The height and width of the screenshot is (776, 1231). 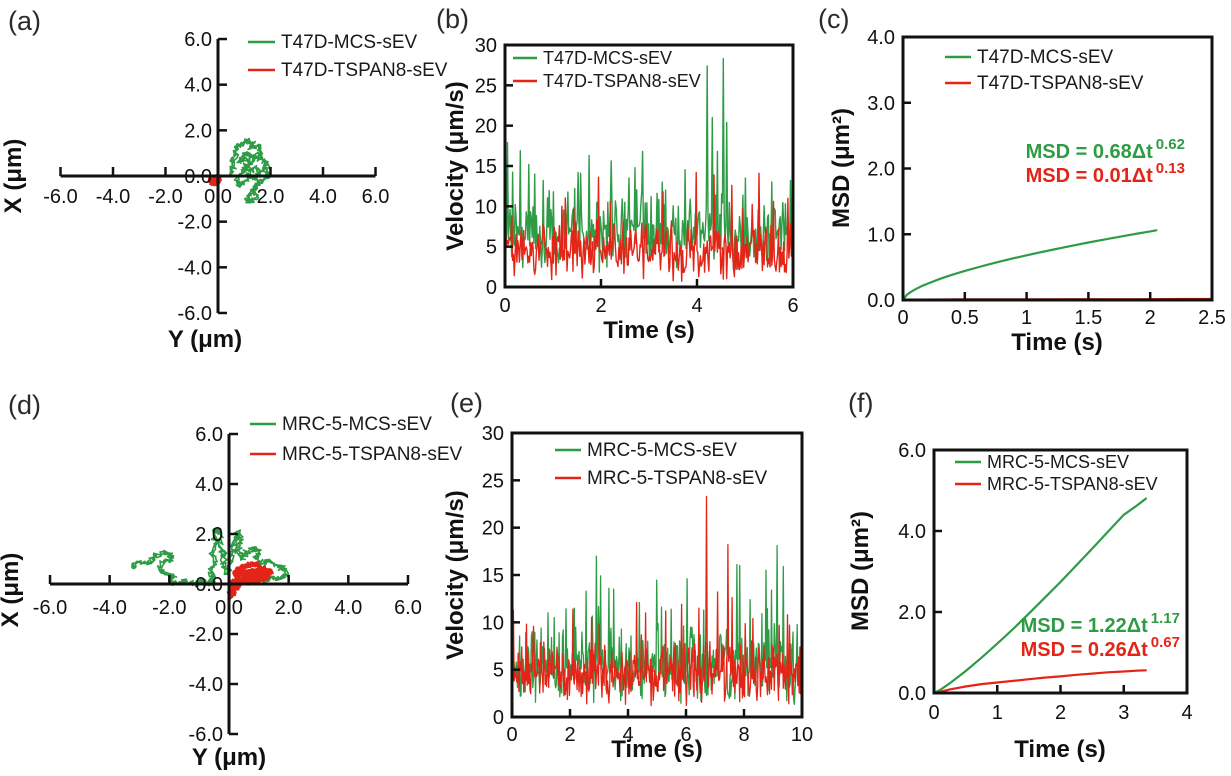 I want to click on panel-label-f: (f), so click(x=861, y=403).